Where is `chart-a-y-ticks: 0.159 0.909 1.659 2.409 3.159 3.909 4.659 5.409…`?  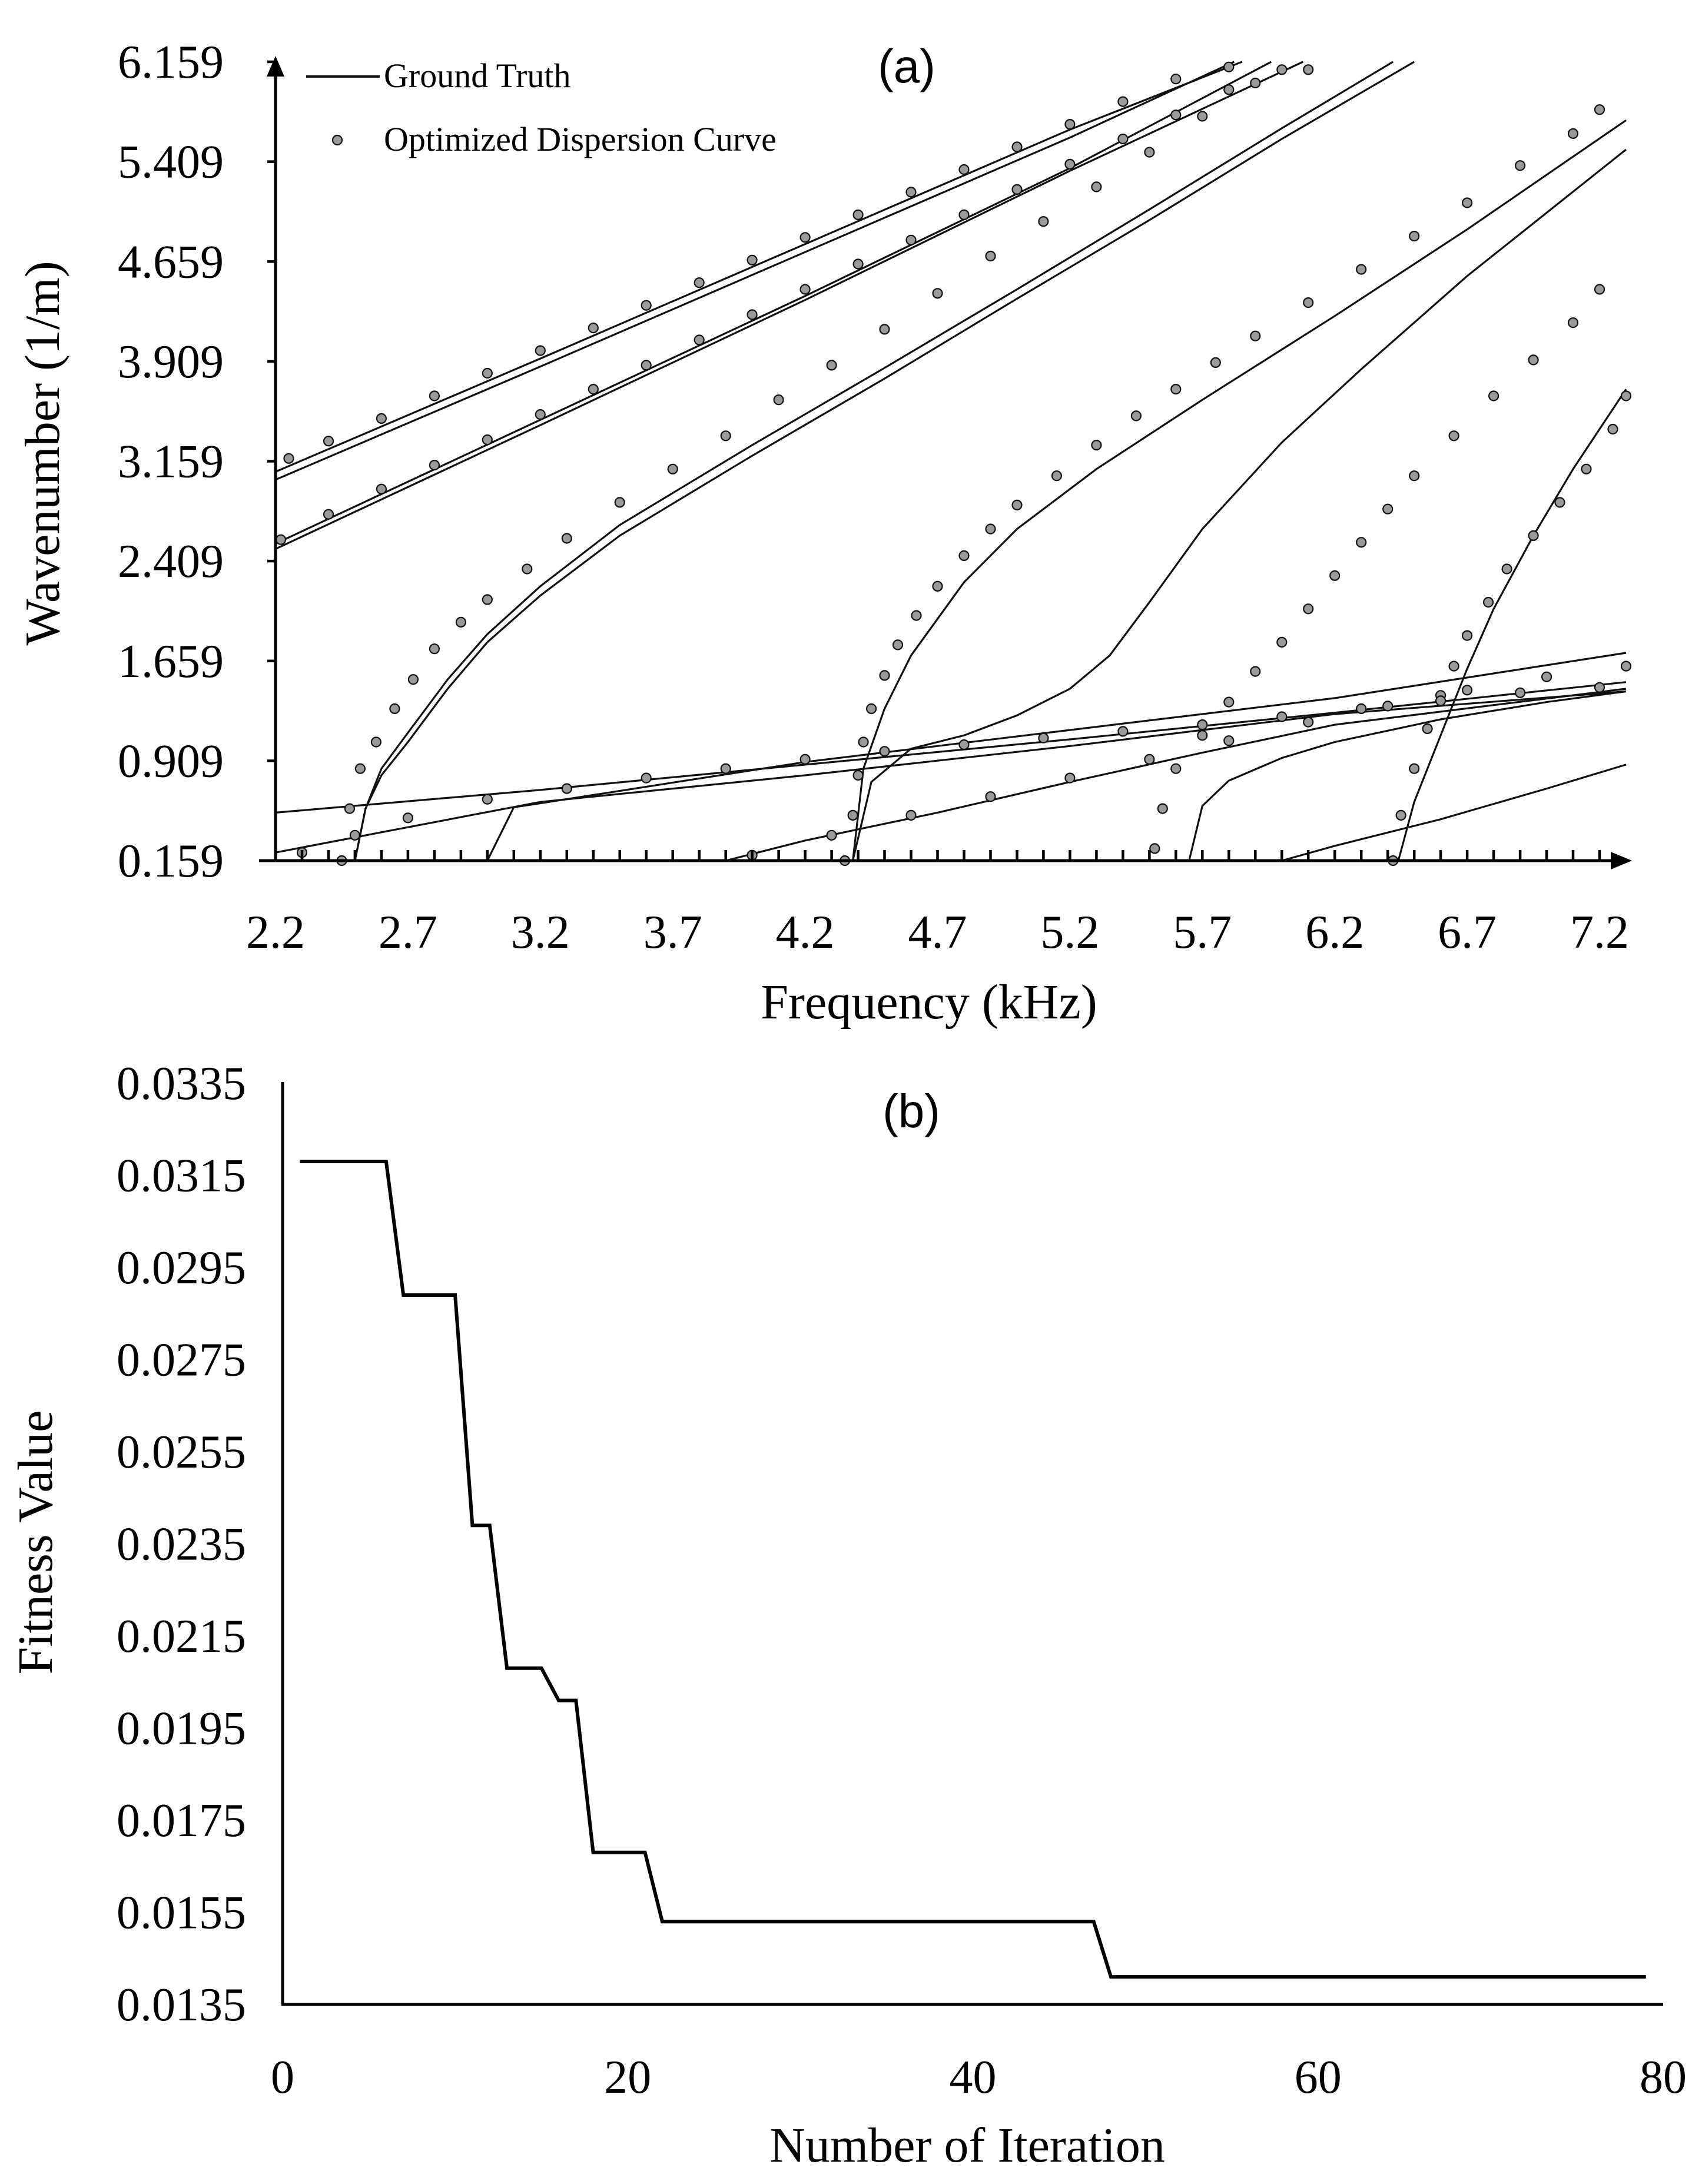
chart-a-y-ticks: 0.159 0.909 1.659 2.409 3.159 3.909 4.659 5.409… is located at coordinates (197, 461).